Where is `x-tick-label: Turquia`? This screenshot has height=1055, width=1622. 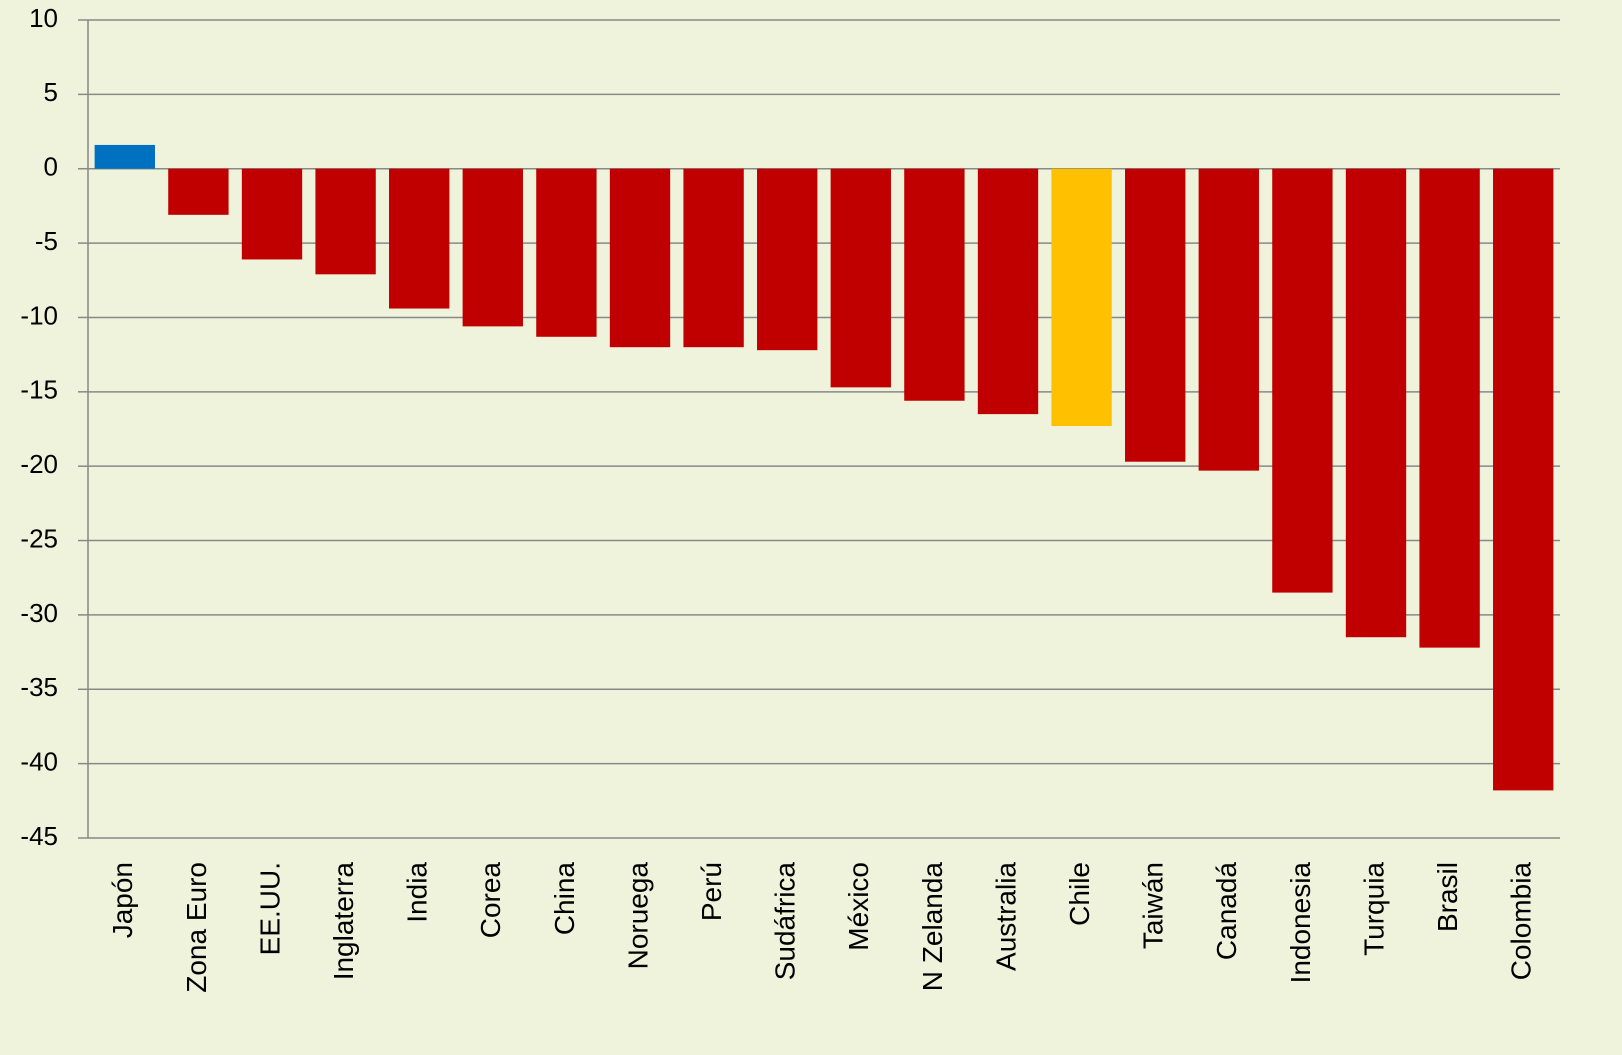
x-tick-label: Turquia is located at coordinates (1373, 909).